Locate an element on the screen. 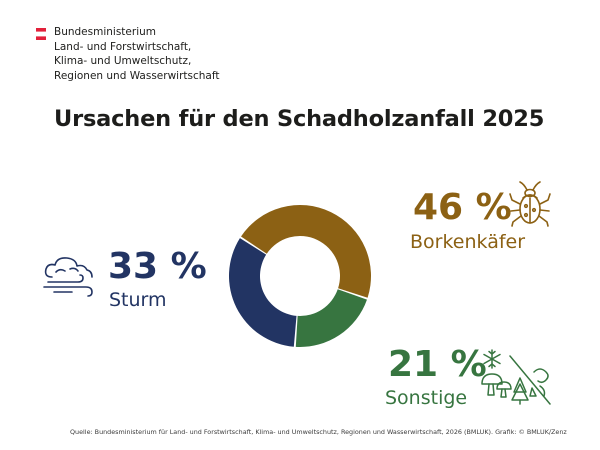 The image size is (600, 450). drought-icon is located at coordinates (530, 380).